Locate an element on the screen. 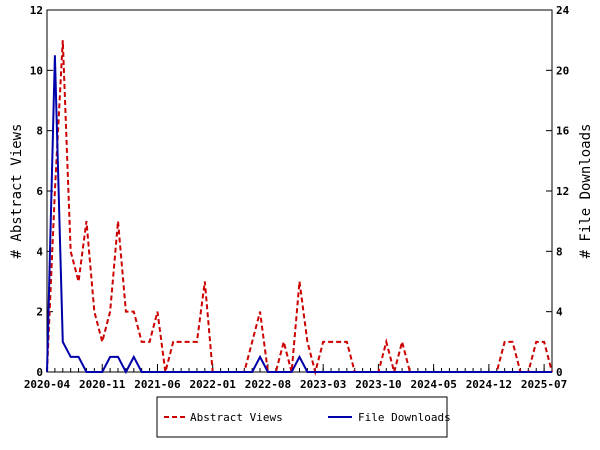  legend: Abstract Views File Downloads is located at coordinates (303, 417).